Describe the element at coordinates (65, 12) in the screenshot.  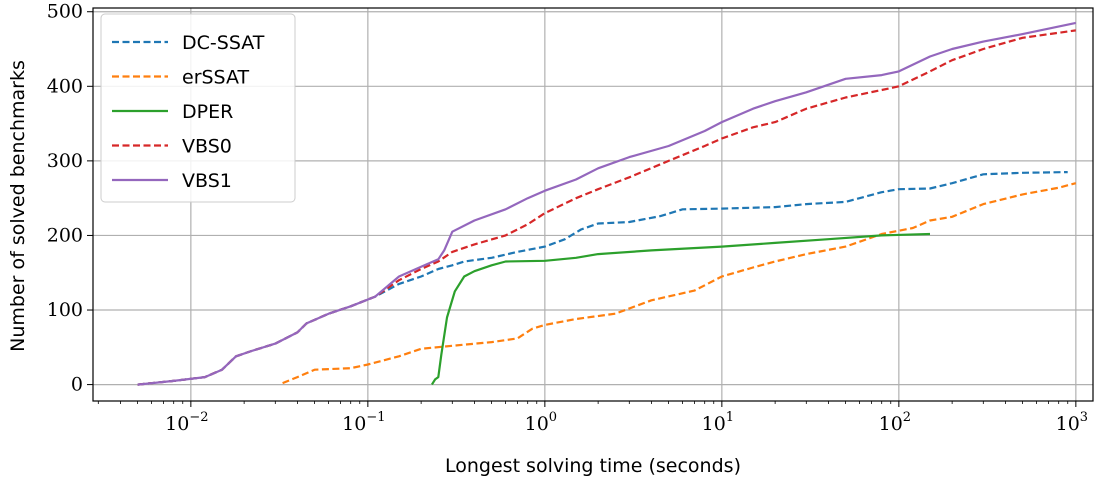
I see `y-tick-label: 500` at that location.